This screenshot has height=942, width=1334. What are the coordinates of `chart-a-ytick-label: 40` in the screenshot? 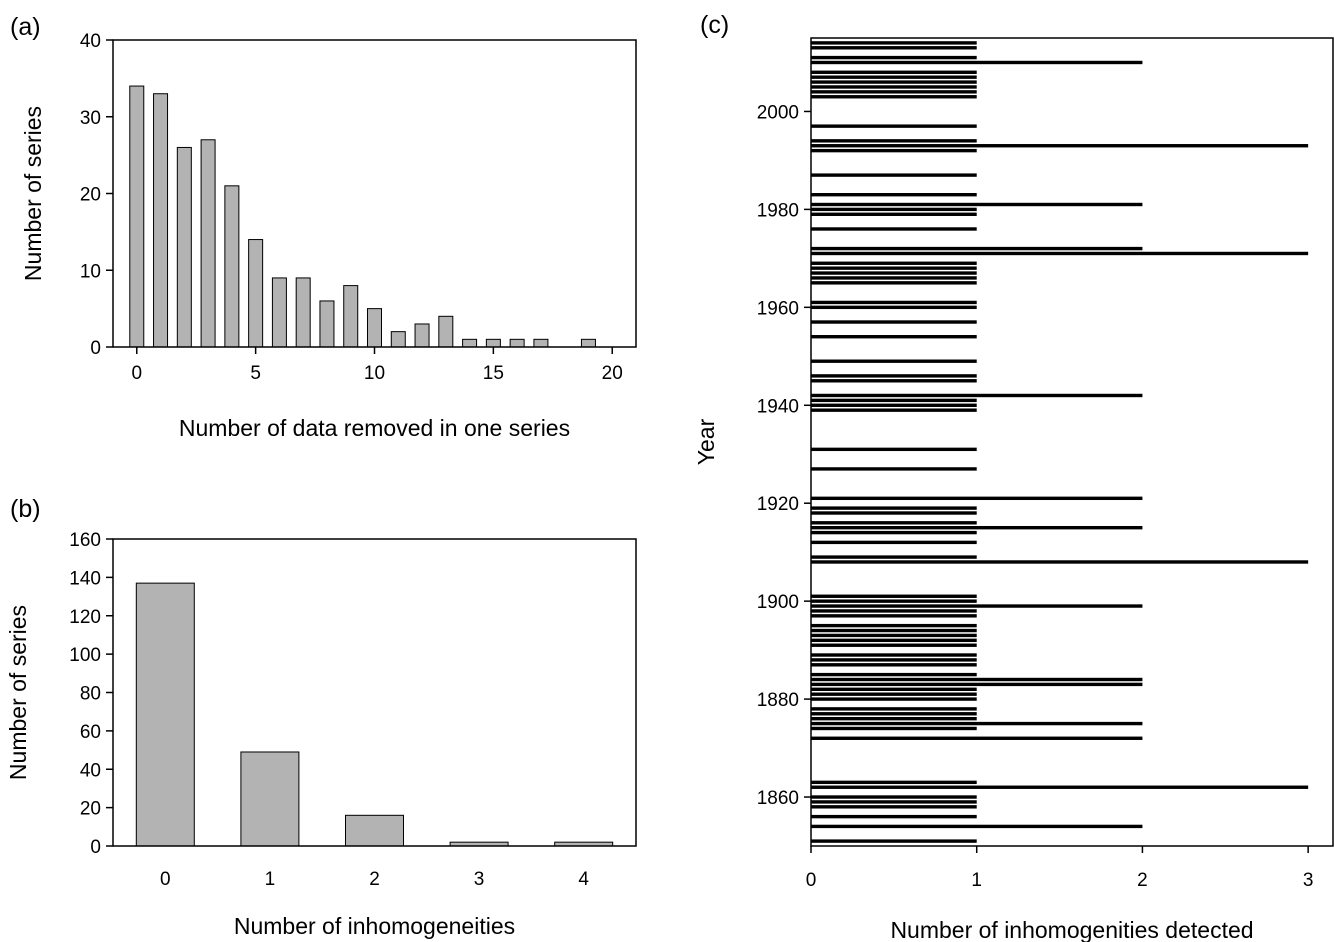 It's located at (90, 41).